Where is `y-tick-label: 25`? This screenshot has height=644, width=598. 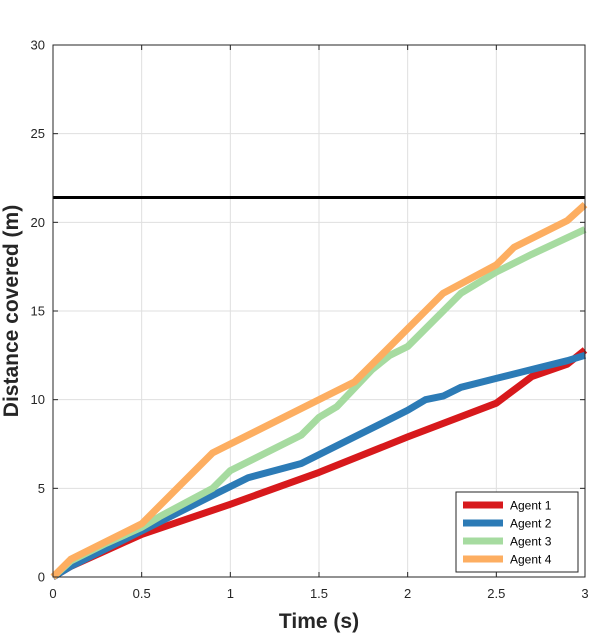 y-tick-label: 25 is located at coordinates (38, 133).